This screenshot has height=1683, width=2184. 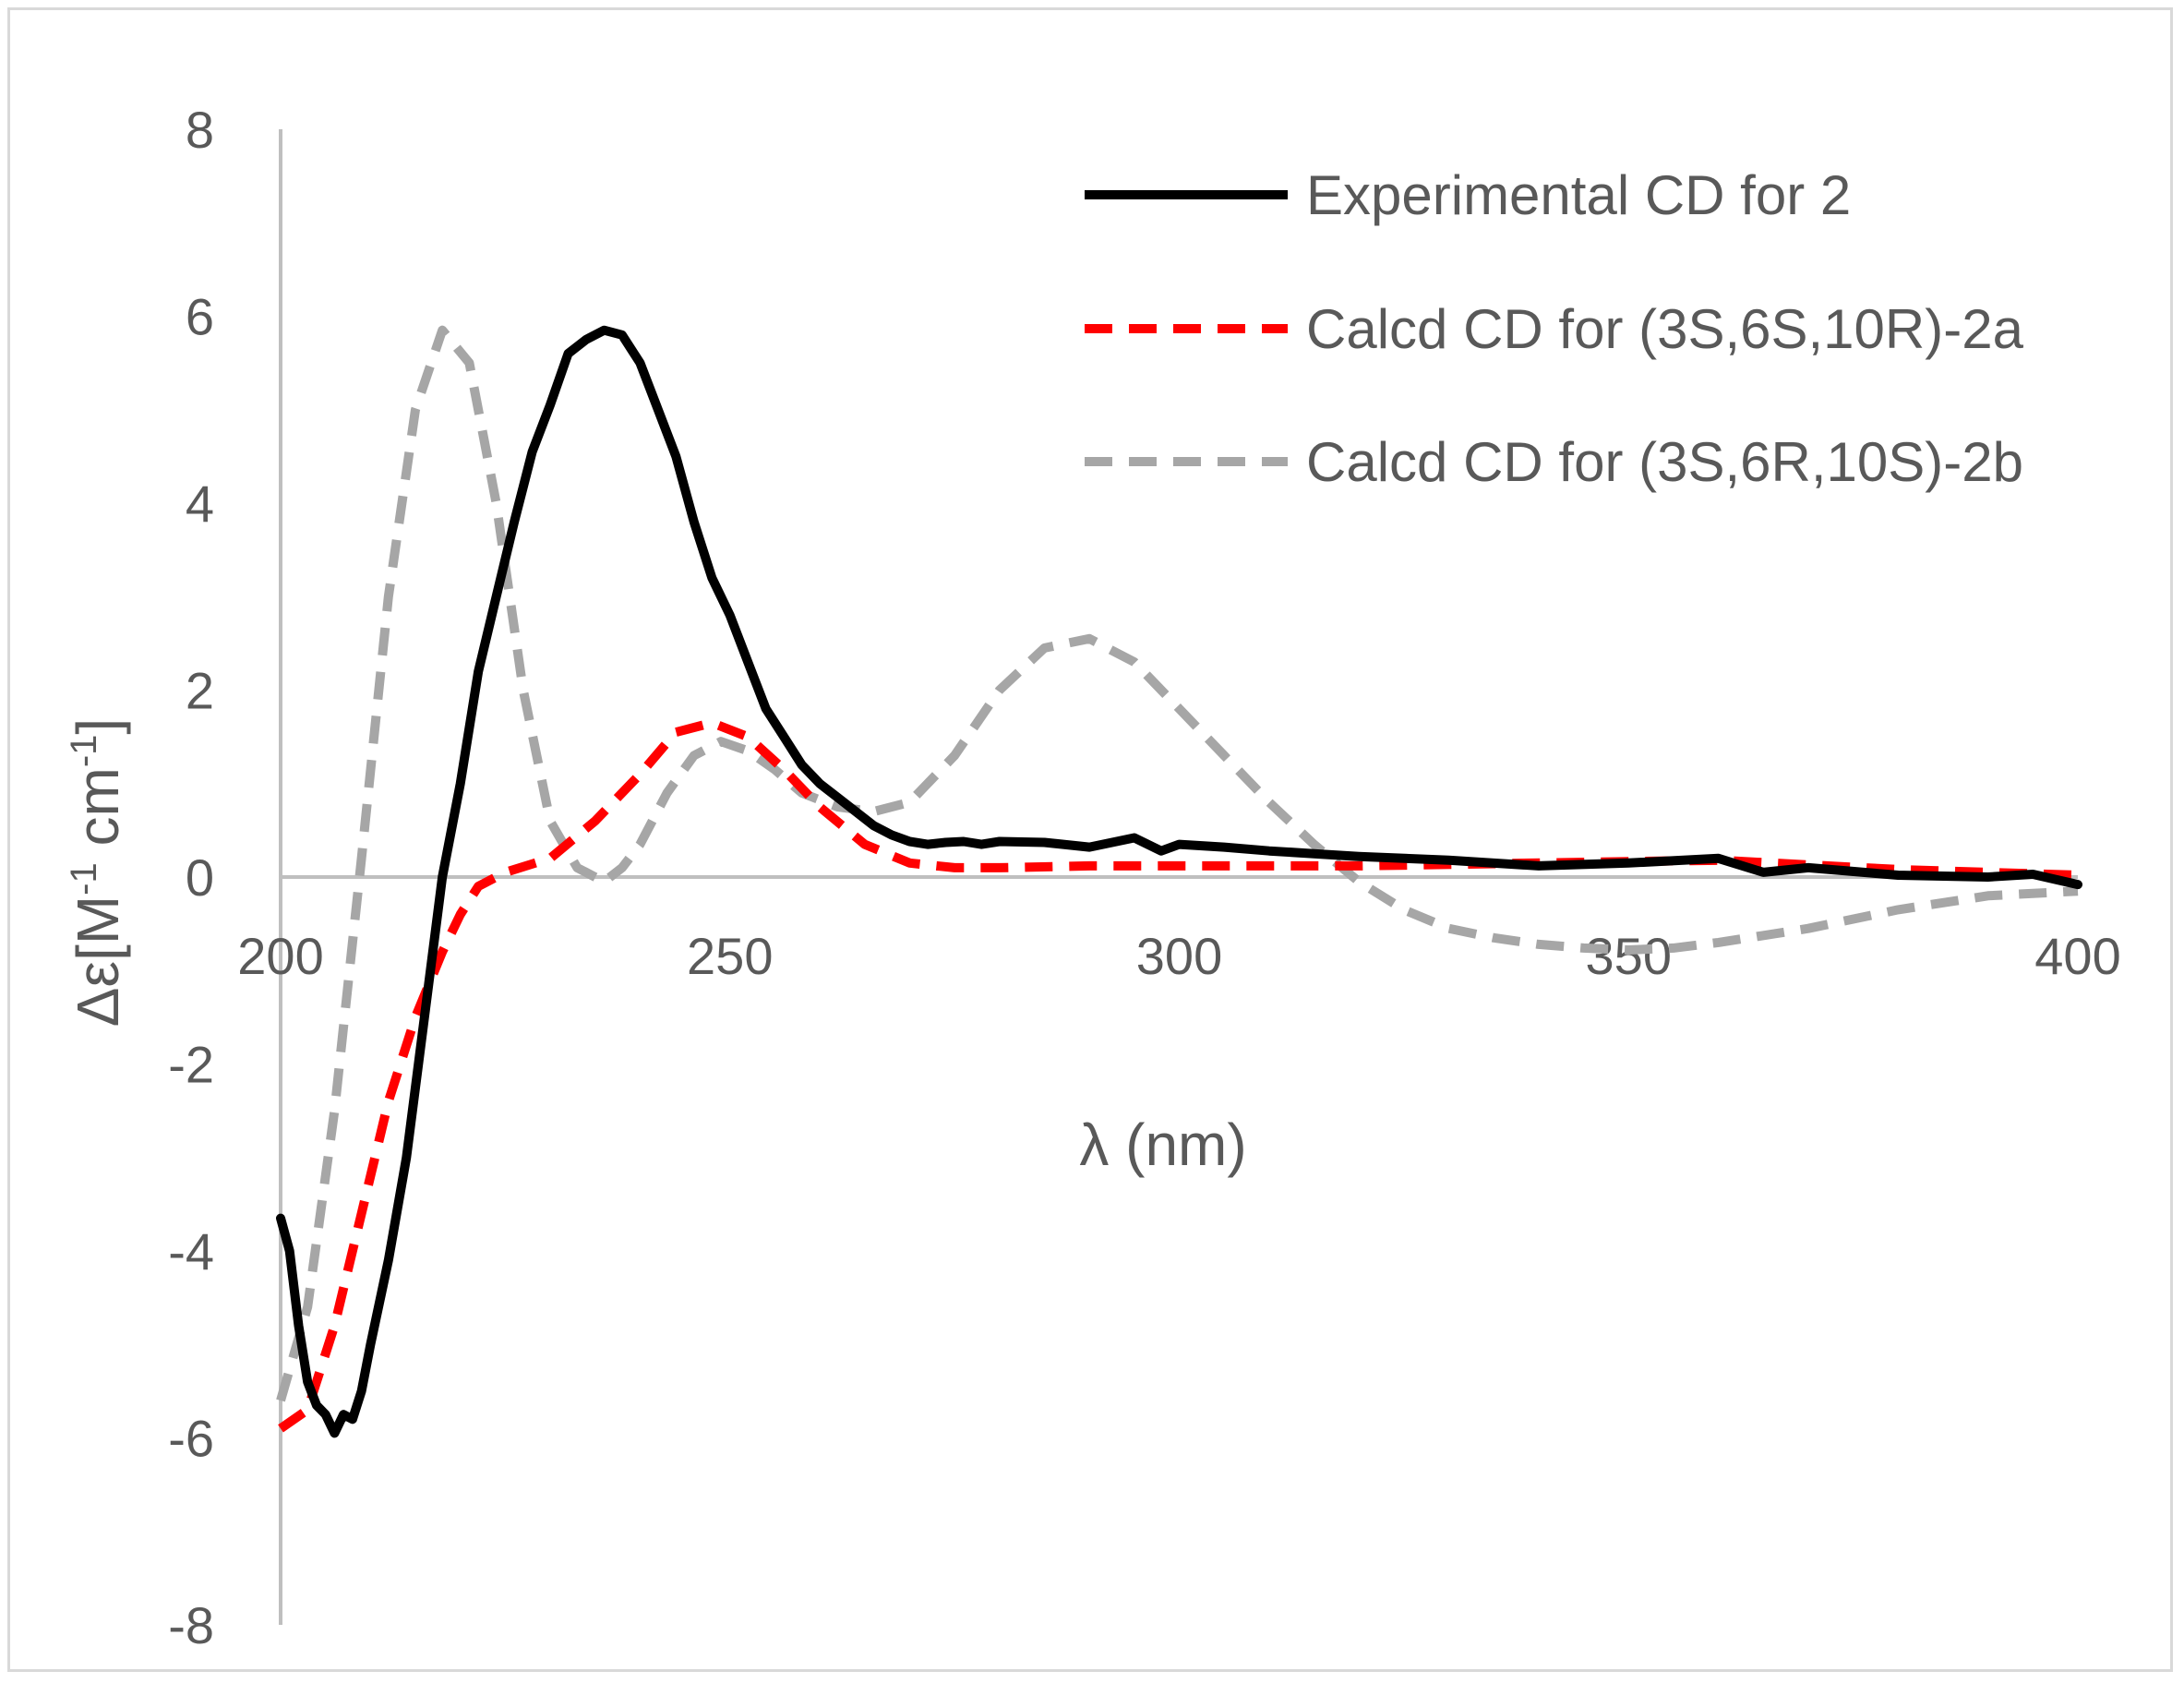 What do you see at coordinates (200, 504) in the screenshot?
I see `y-tick-label: 4` at bounding box center [200, 504].